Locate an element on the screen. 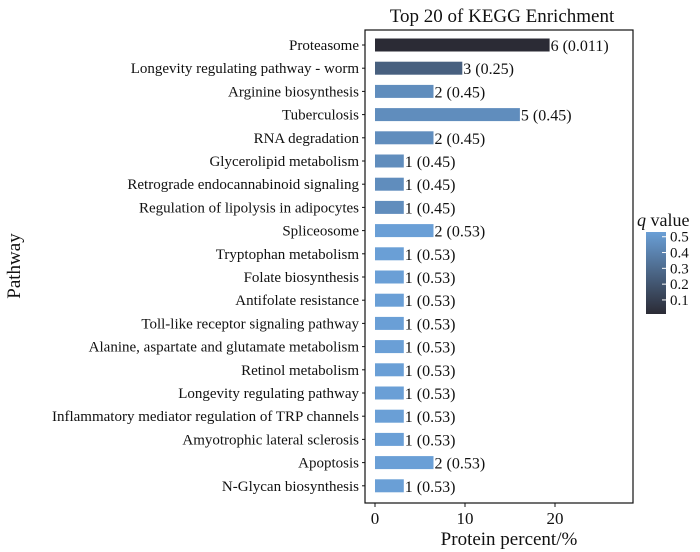 The height and width of the screenshot is (552, 700). legend-tick-label: 0.4 is located at coordinates (679, 254).